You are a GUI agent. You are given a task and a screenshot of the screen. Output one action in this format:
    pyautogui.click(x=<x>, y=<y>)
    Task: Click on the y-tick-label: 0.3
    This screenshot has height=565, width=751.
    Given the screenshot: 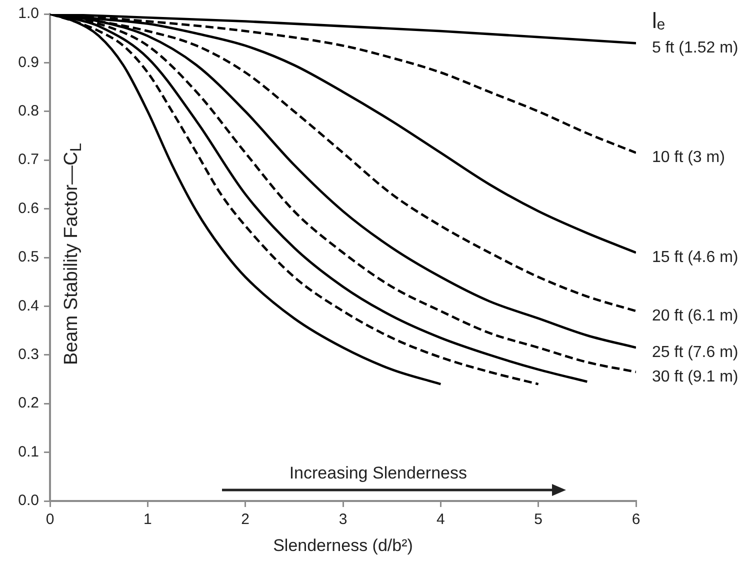 What is the action you would take?
    pyautogui.click(x=28, y=355)
    